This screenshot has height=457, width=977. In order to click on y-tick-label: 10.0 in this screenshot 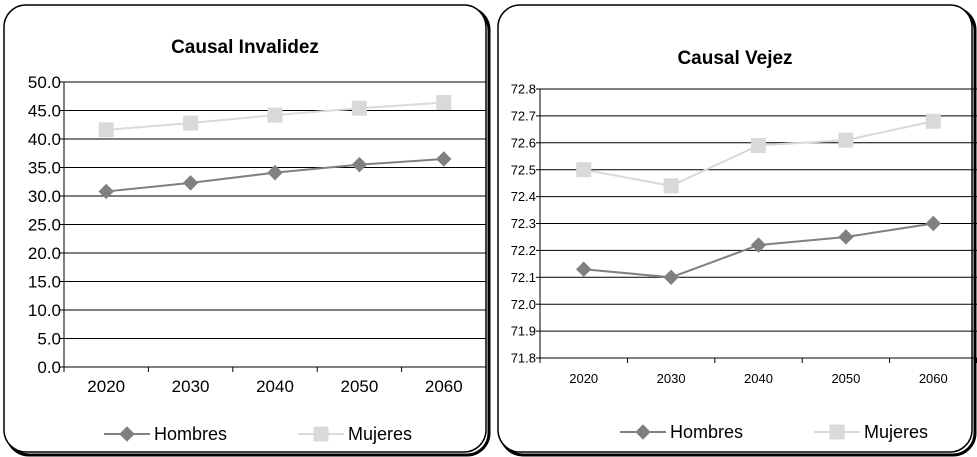, I will do `click(44, 310)`.